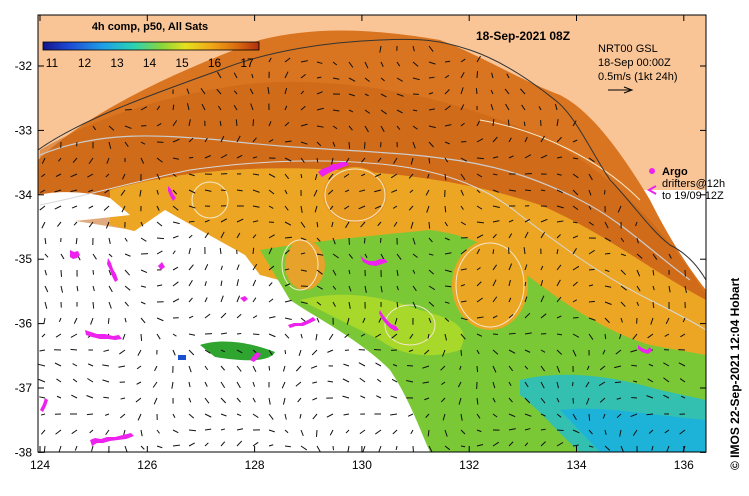 The image size is (749, 496). What do you see at coordinates (24, 324) in the screenshot?
I see `lat-tick-label: -36` at bounding box center [24, 324].